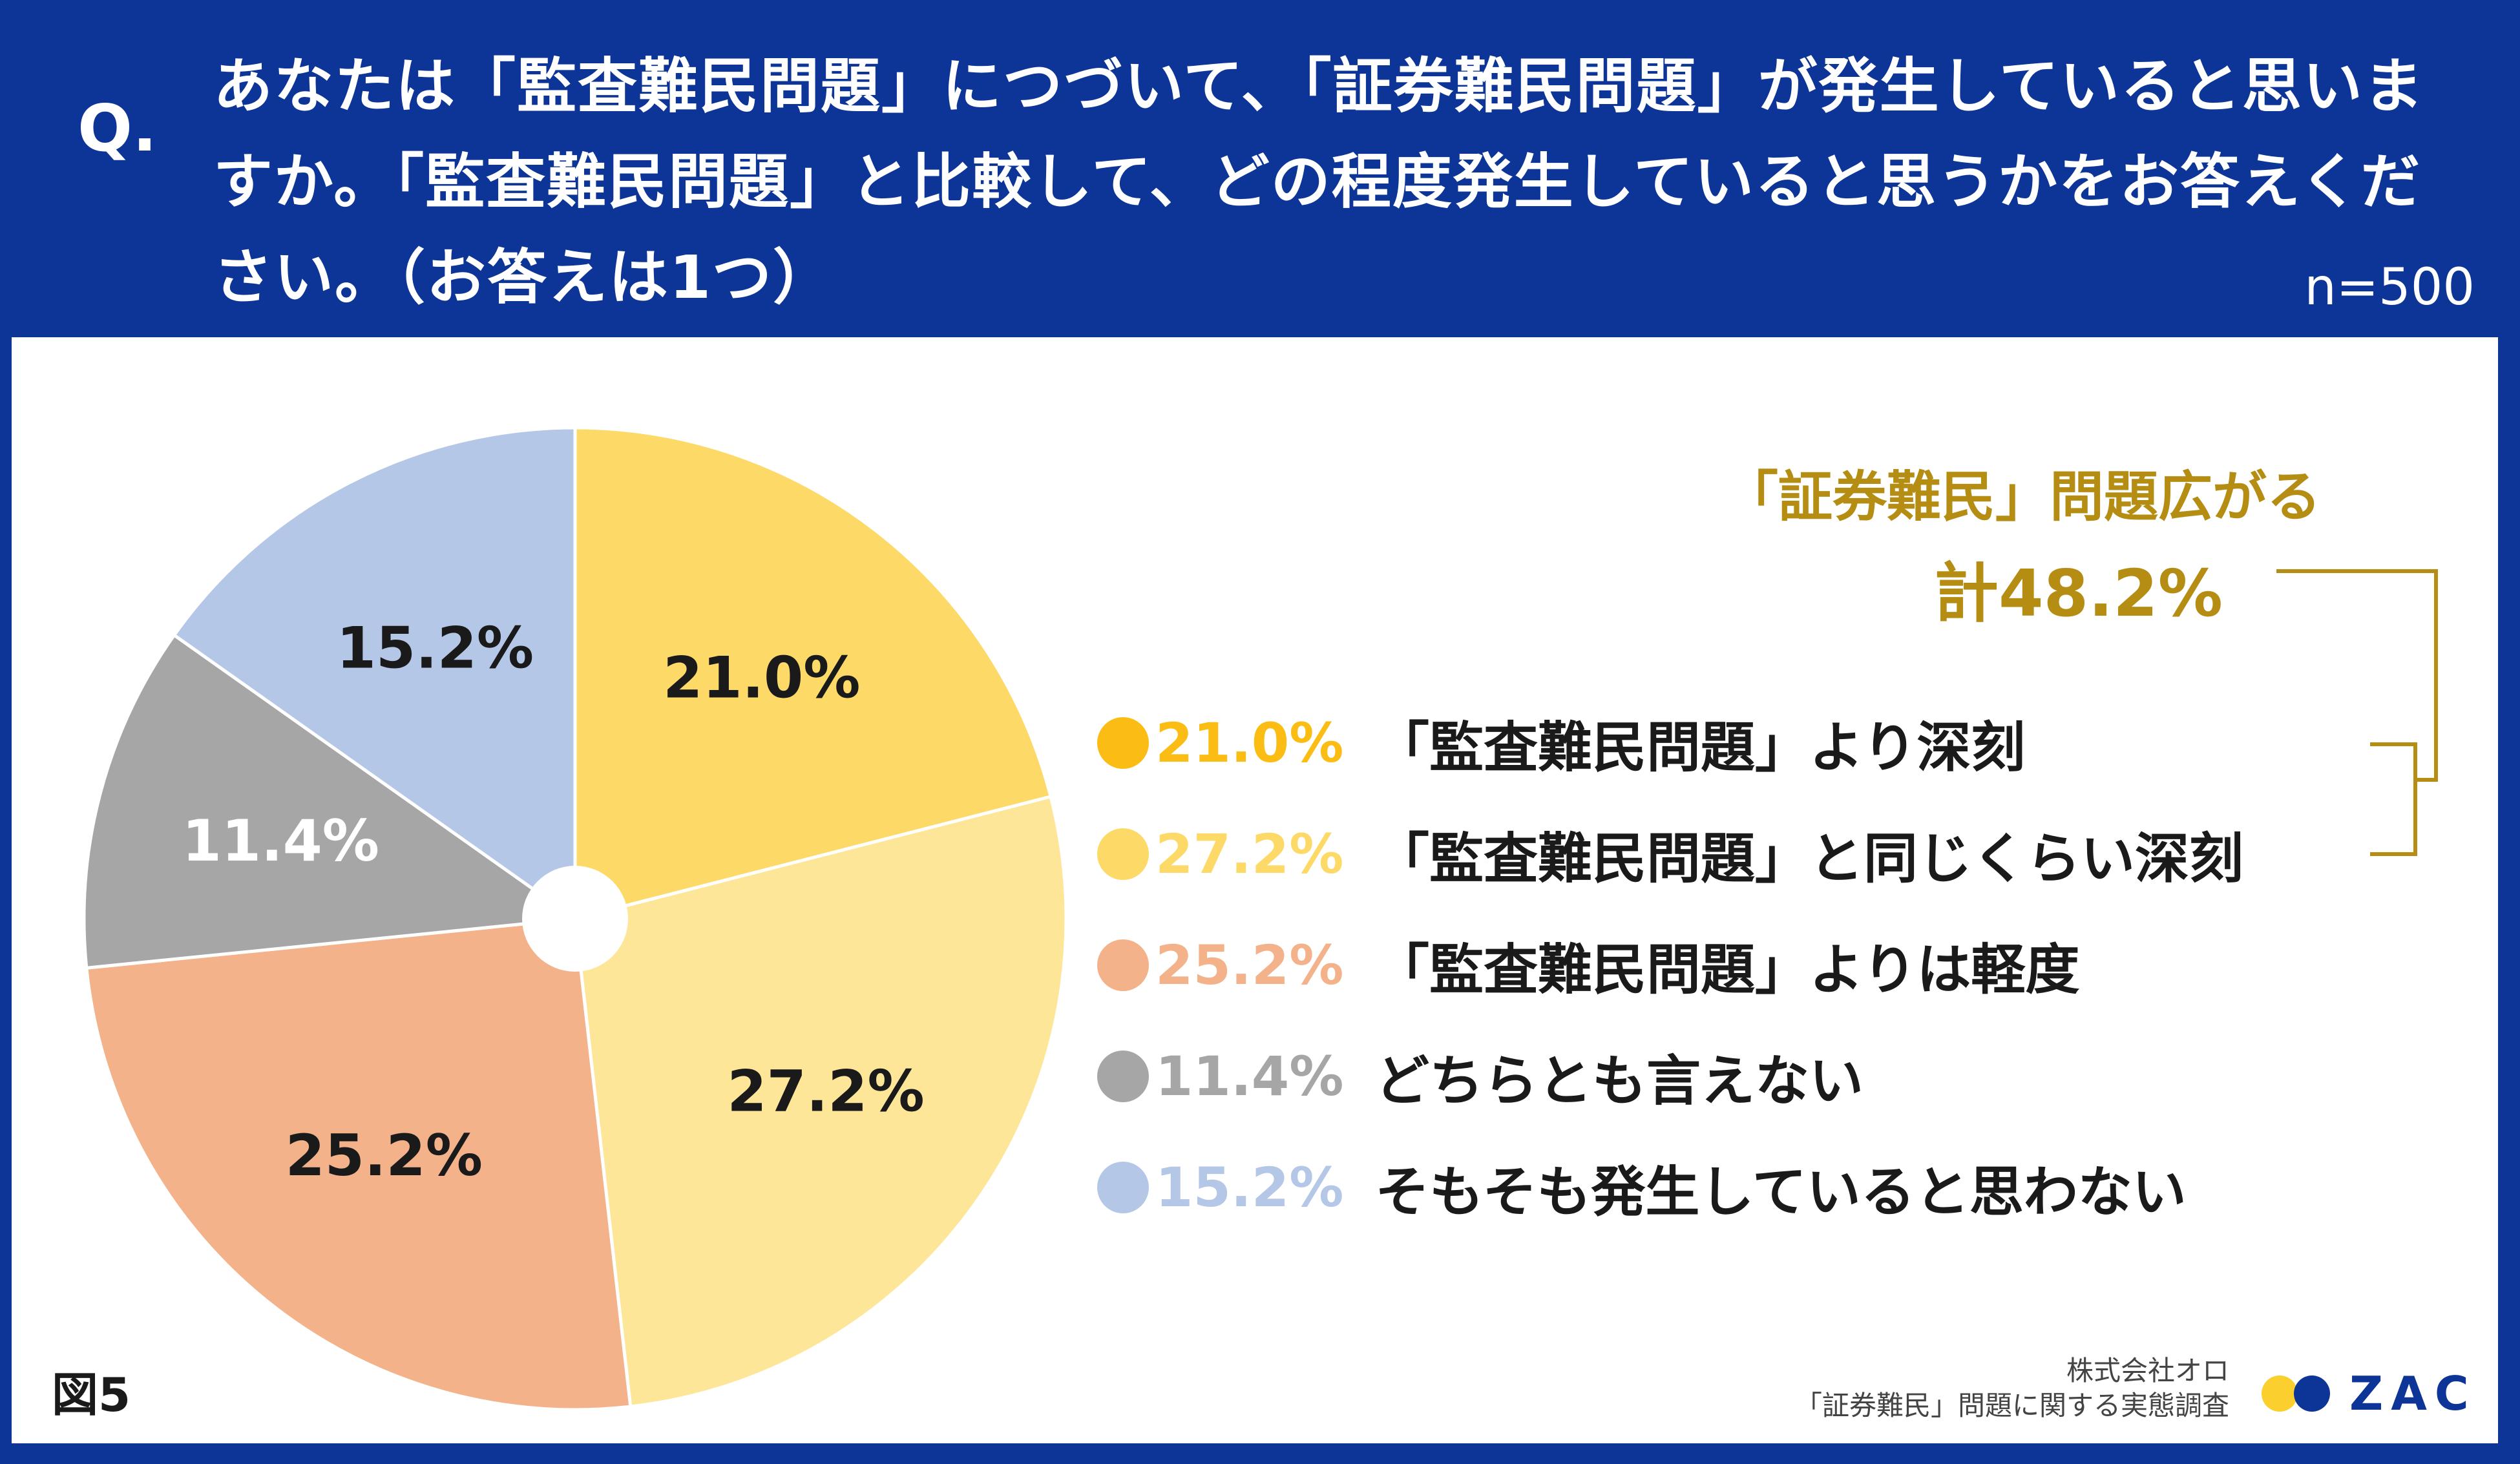 The width and height of the screenshot is (2520, 1464). I want to click on zac-logo: ZAC, so click(2370, 1393).